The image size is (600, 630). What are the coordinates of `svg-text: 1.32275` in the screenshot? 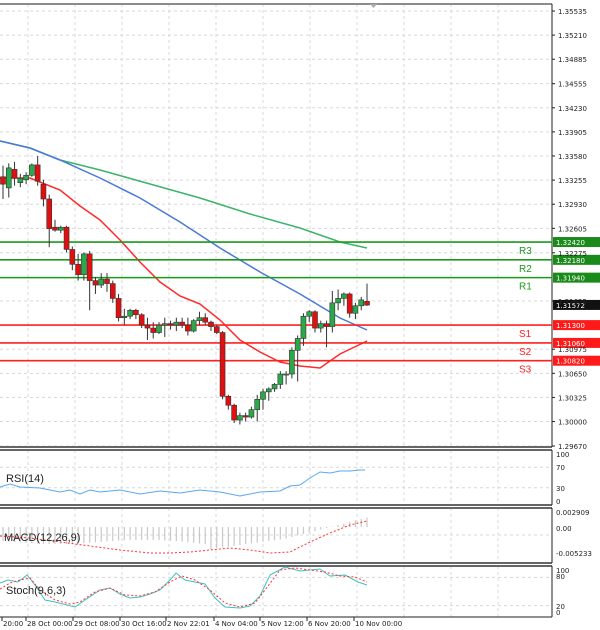 It's located at (572, 254).